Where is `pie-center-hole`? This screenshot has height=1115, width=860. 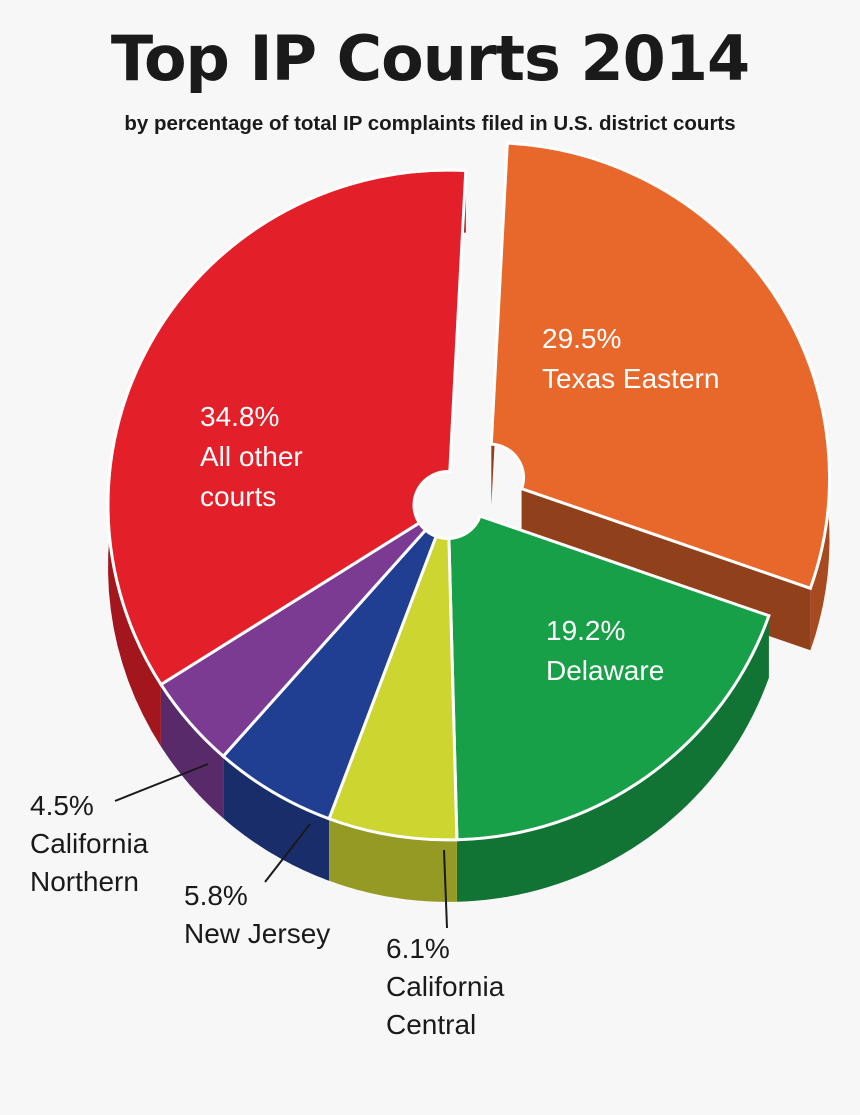 pie-center-hole is located at coordinates (448, 505).